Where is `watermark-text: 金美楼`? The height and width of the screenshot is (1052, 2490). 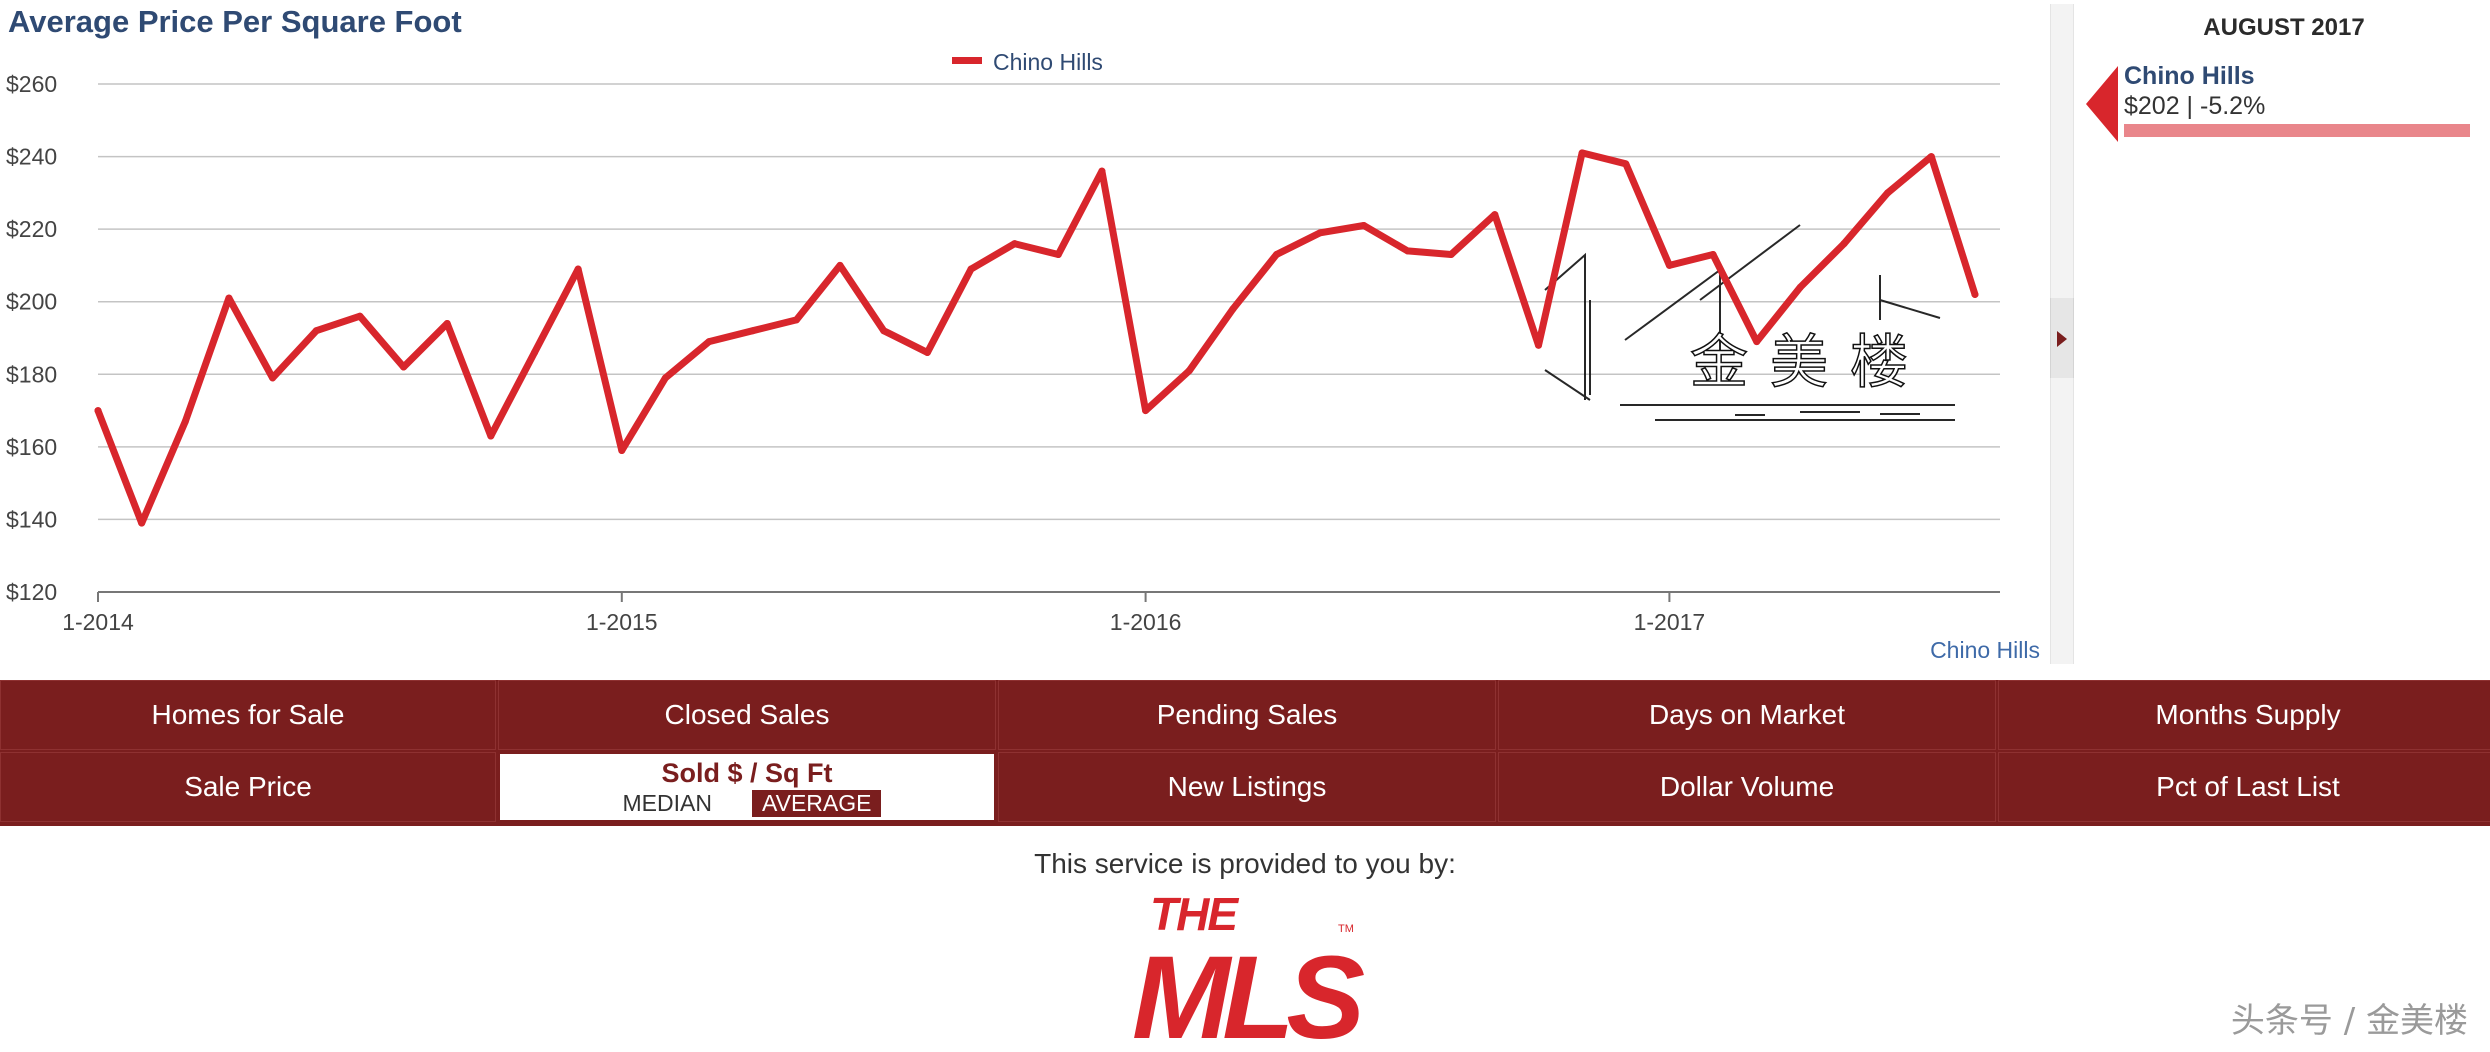 watermark-text: 金美楼 is located at coordinates (1810, 362).